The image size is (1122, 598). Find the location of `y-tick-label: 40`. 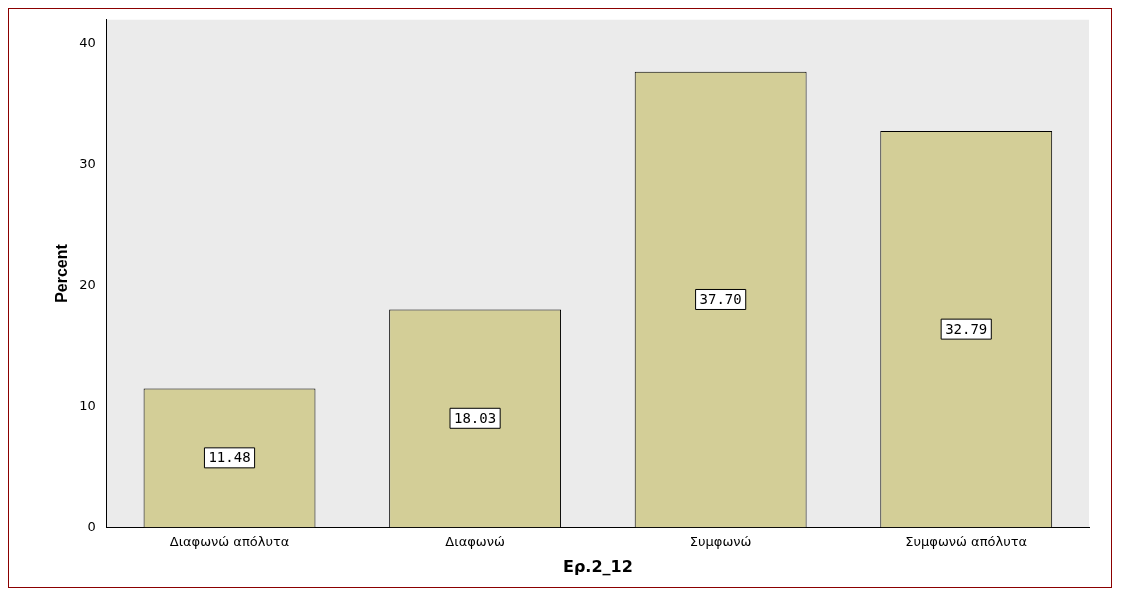

y-tick-label: 40 is located at coordinates (87, 43).